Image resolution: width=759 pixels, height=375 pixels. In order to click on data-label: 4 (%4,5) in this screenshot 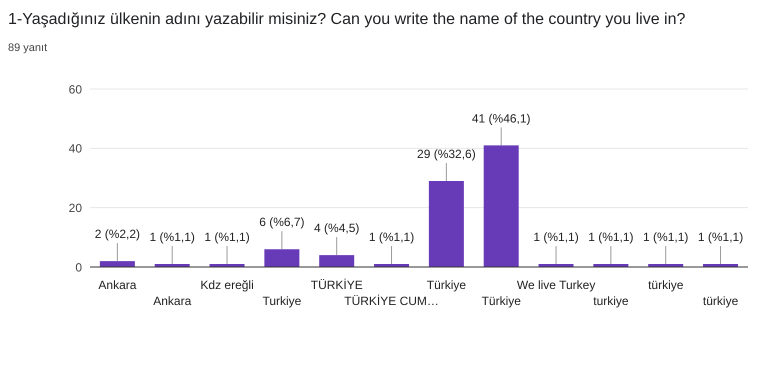, I will do `click(337, 228)`.